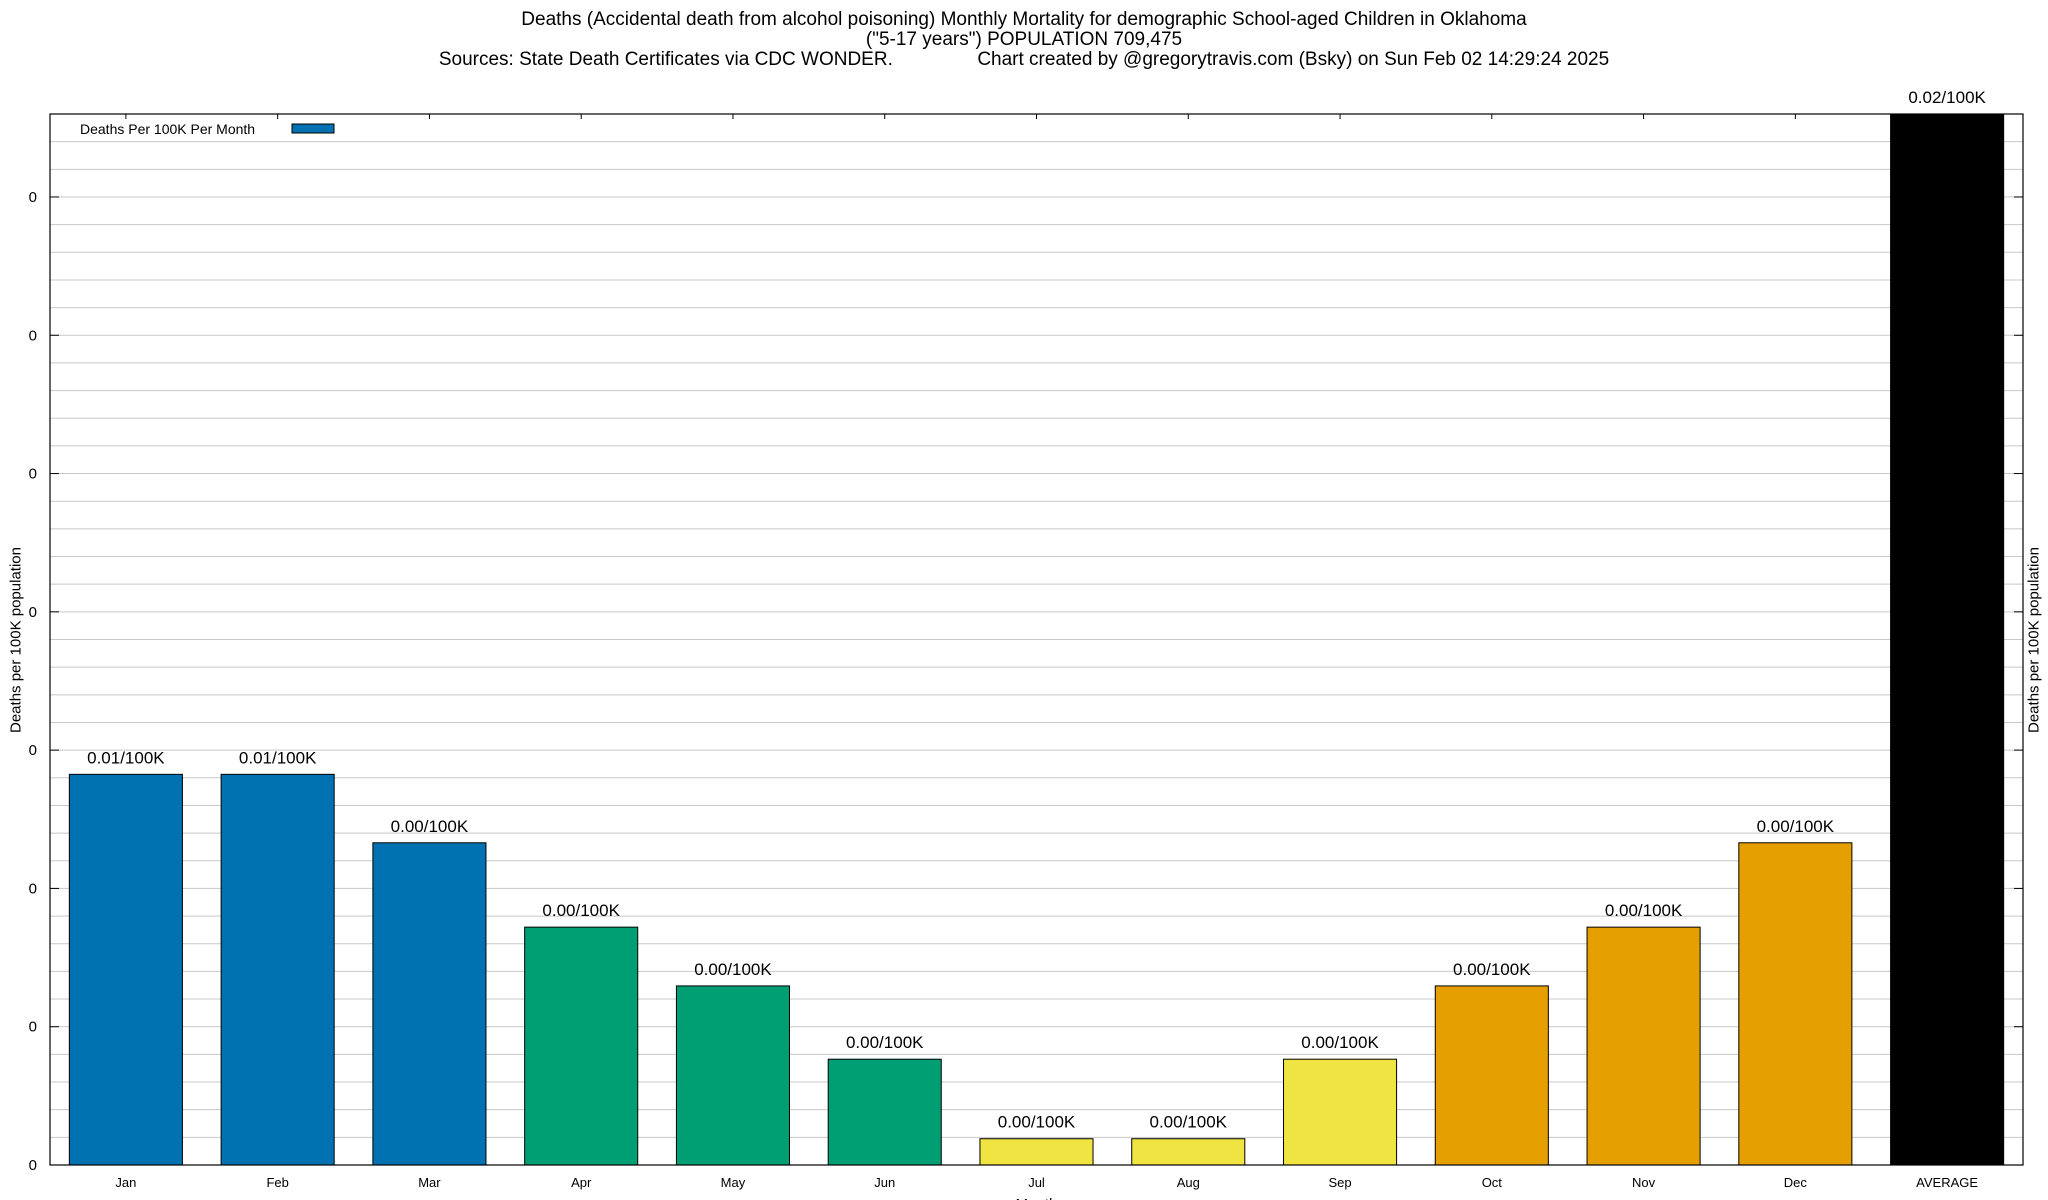  I want to click on bar-average, so click(1947, 639).